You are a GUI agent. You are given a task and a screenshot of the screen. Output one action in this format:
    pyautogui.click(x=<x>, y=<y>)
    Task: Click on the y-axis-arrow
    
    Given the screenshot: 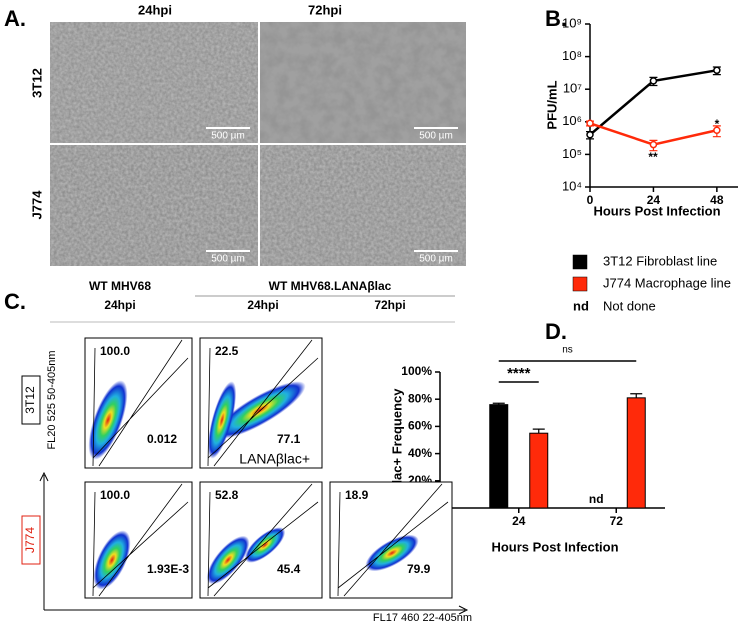 What is the action you would take?
    pyautogui.click(x=44, y=540)
    